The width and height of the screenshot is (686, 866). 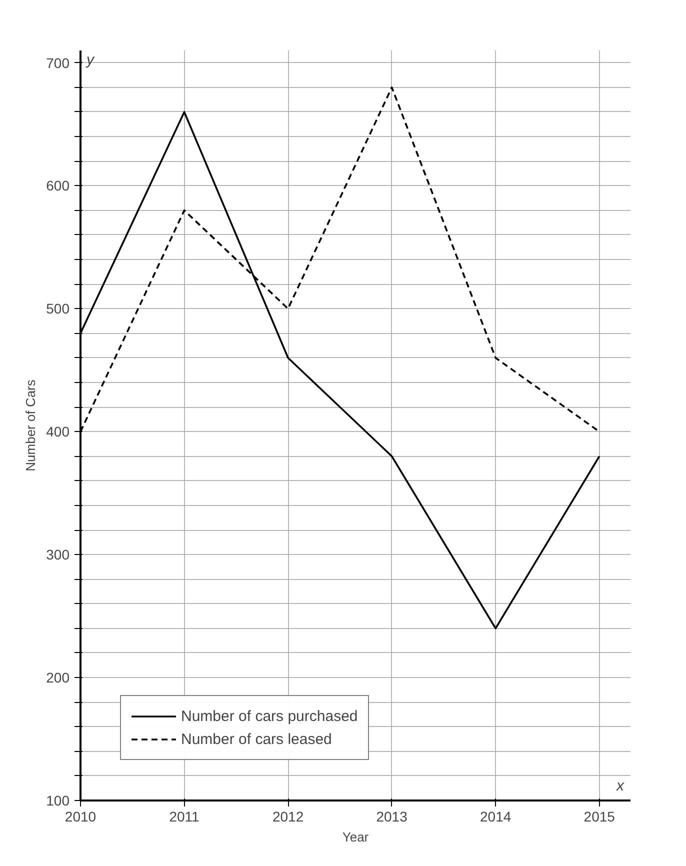 I want to click on y-tick-label: 700, so click(x=58, y=62).